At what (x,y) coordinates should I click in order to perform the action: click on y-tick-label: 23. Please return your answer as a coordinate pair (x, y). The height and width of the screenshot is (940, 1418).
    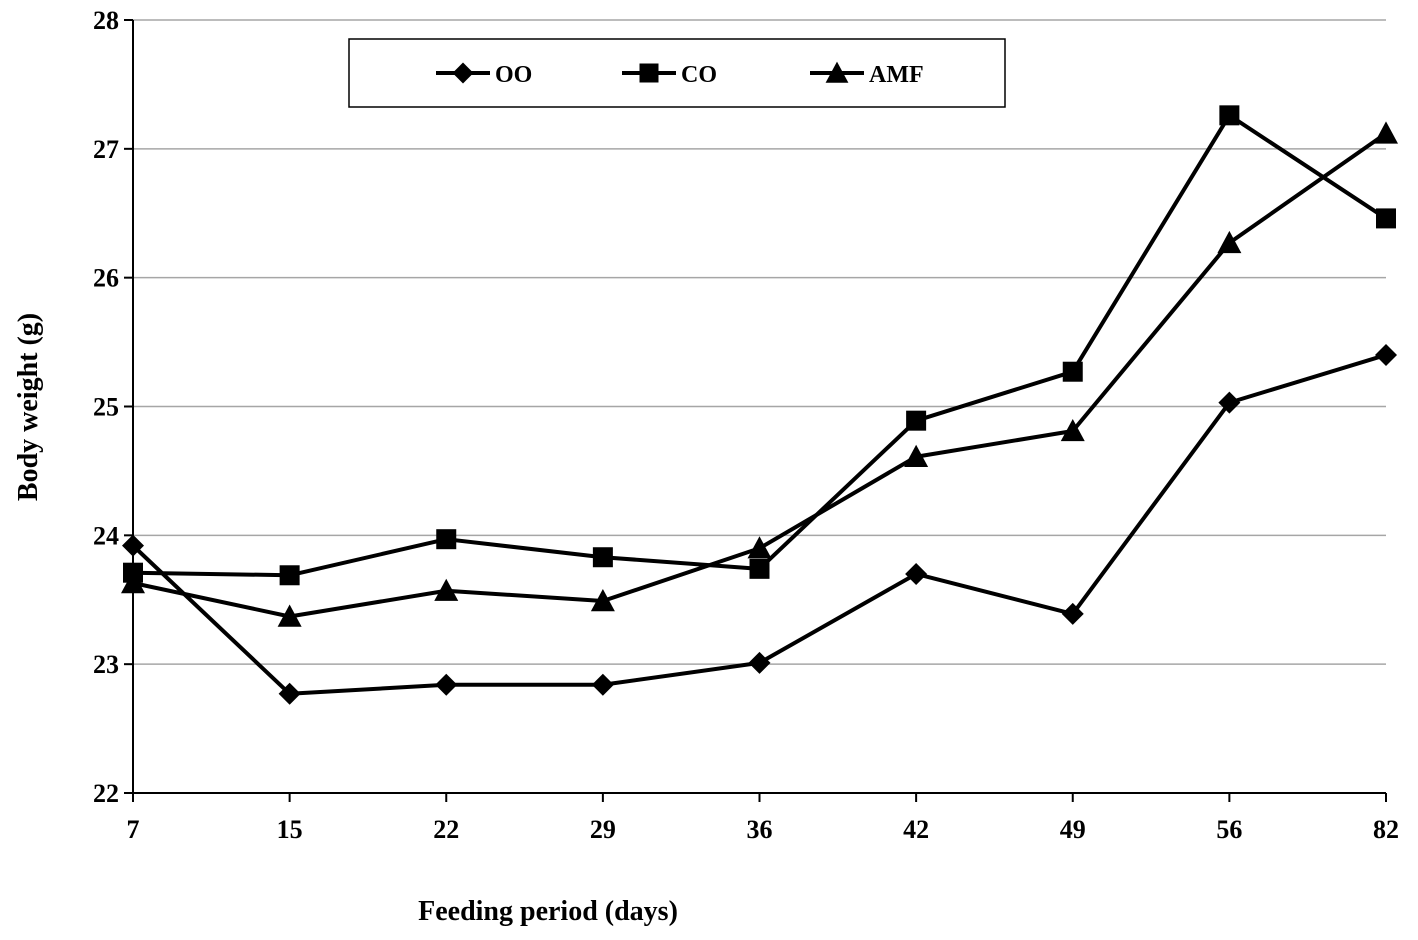
    Looking at the image, I should click on (106, 664).